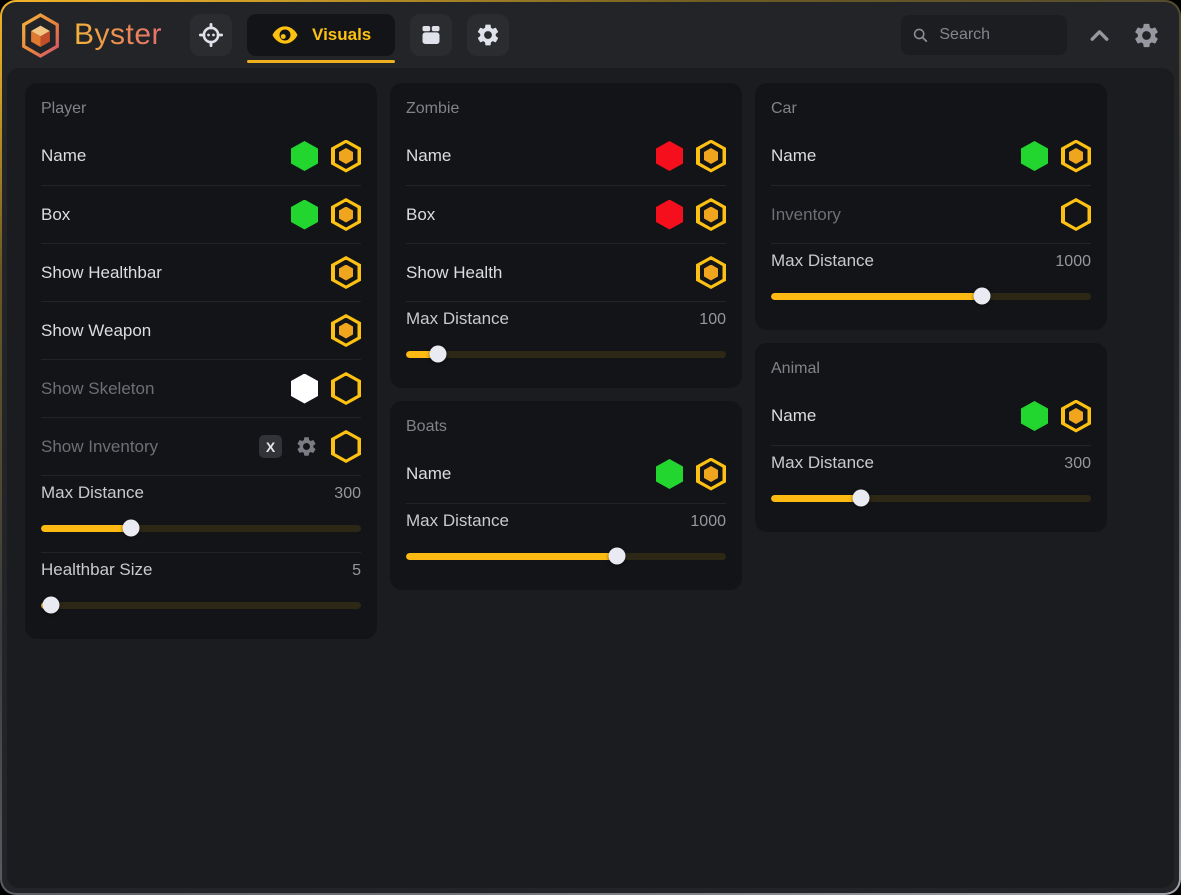 The image size is (1181, 895). I want to click on panel-car: Car Name Inventory, so click(931, 206).